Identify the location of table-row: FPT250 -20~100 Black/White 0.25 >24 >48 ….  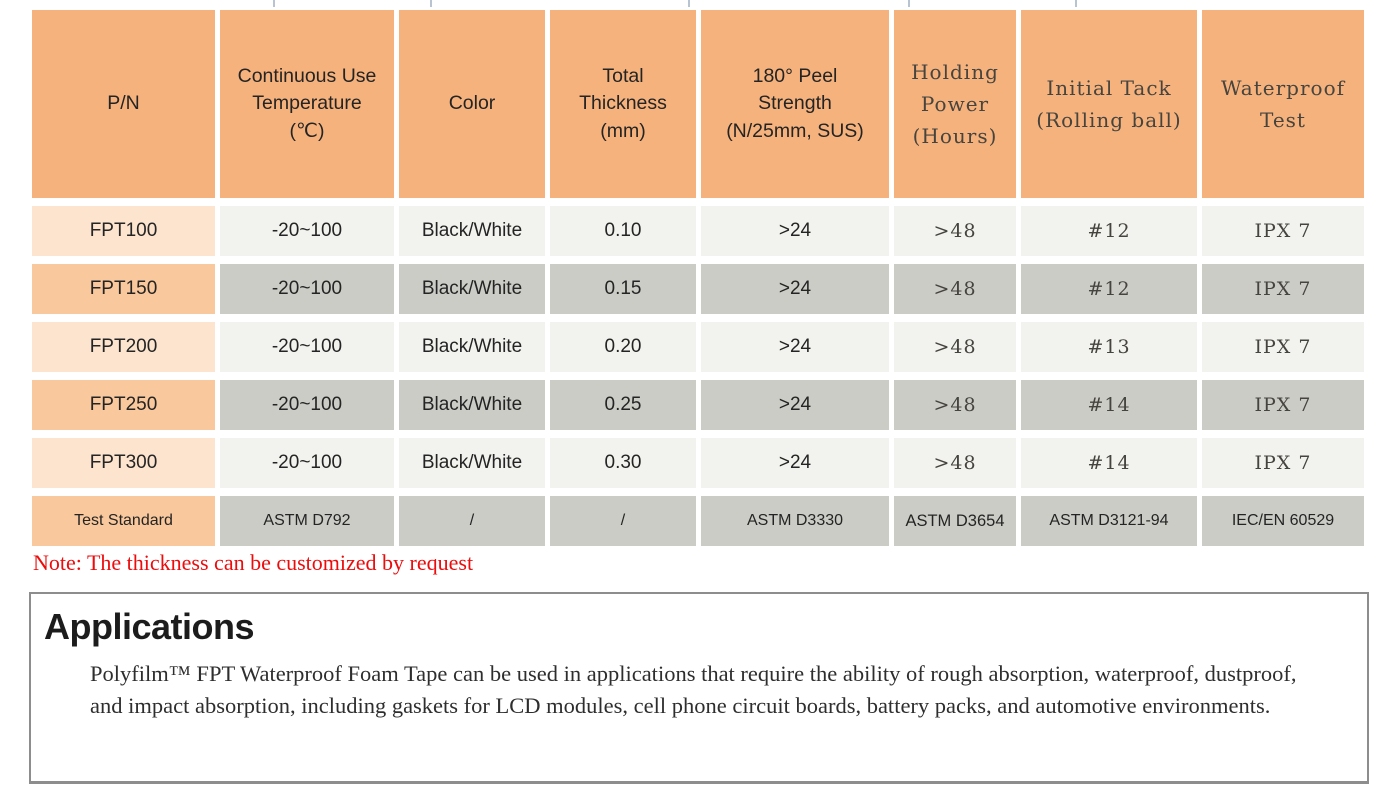
(698, 405).